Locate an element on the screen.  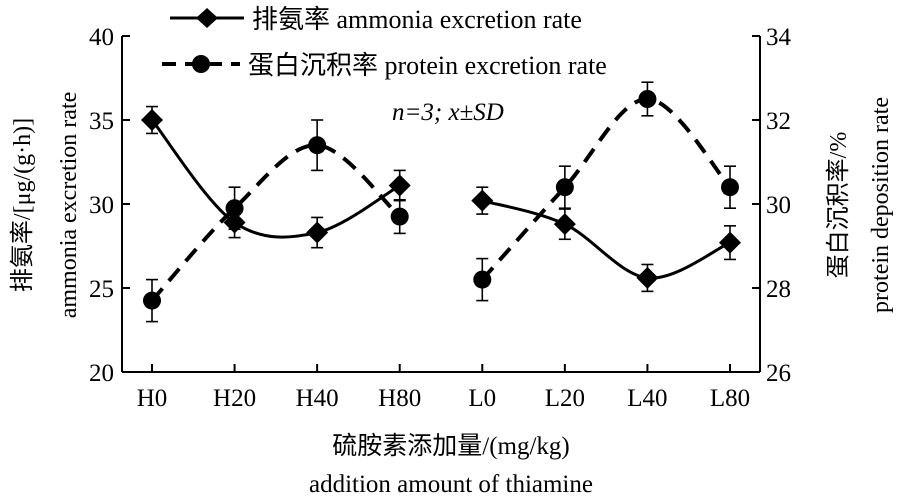
legend-diamond-marker is located at coordinates (207, 18).